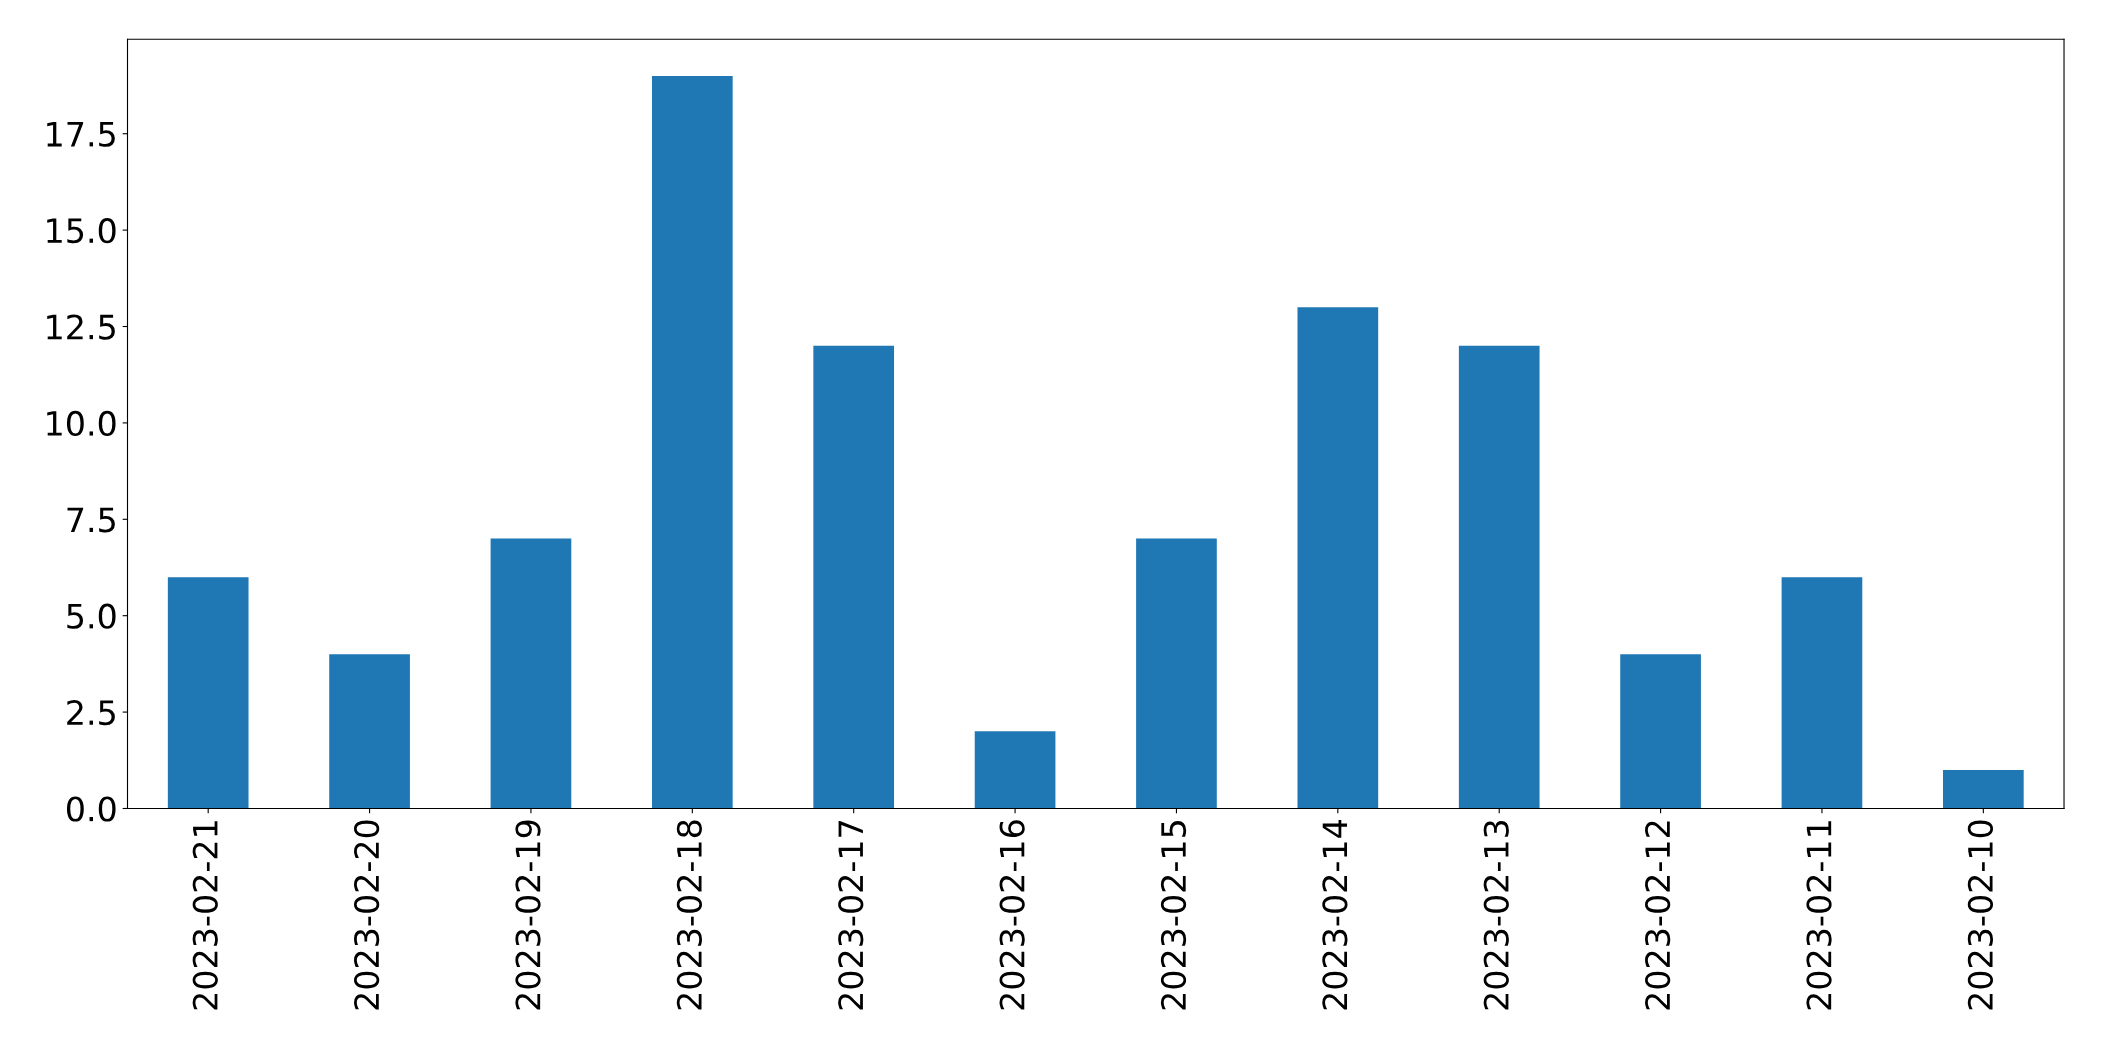 Image resolution: width=2104 pixels, height=1061 pixels. I want to click on x-tick-label: 2023-02-21, so click(205, 915).